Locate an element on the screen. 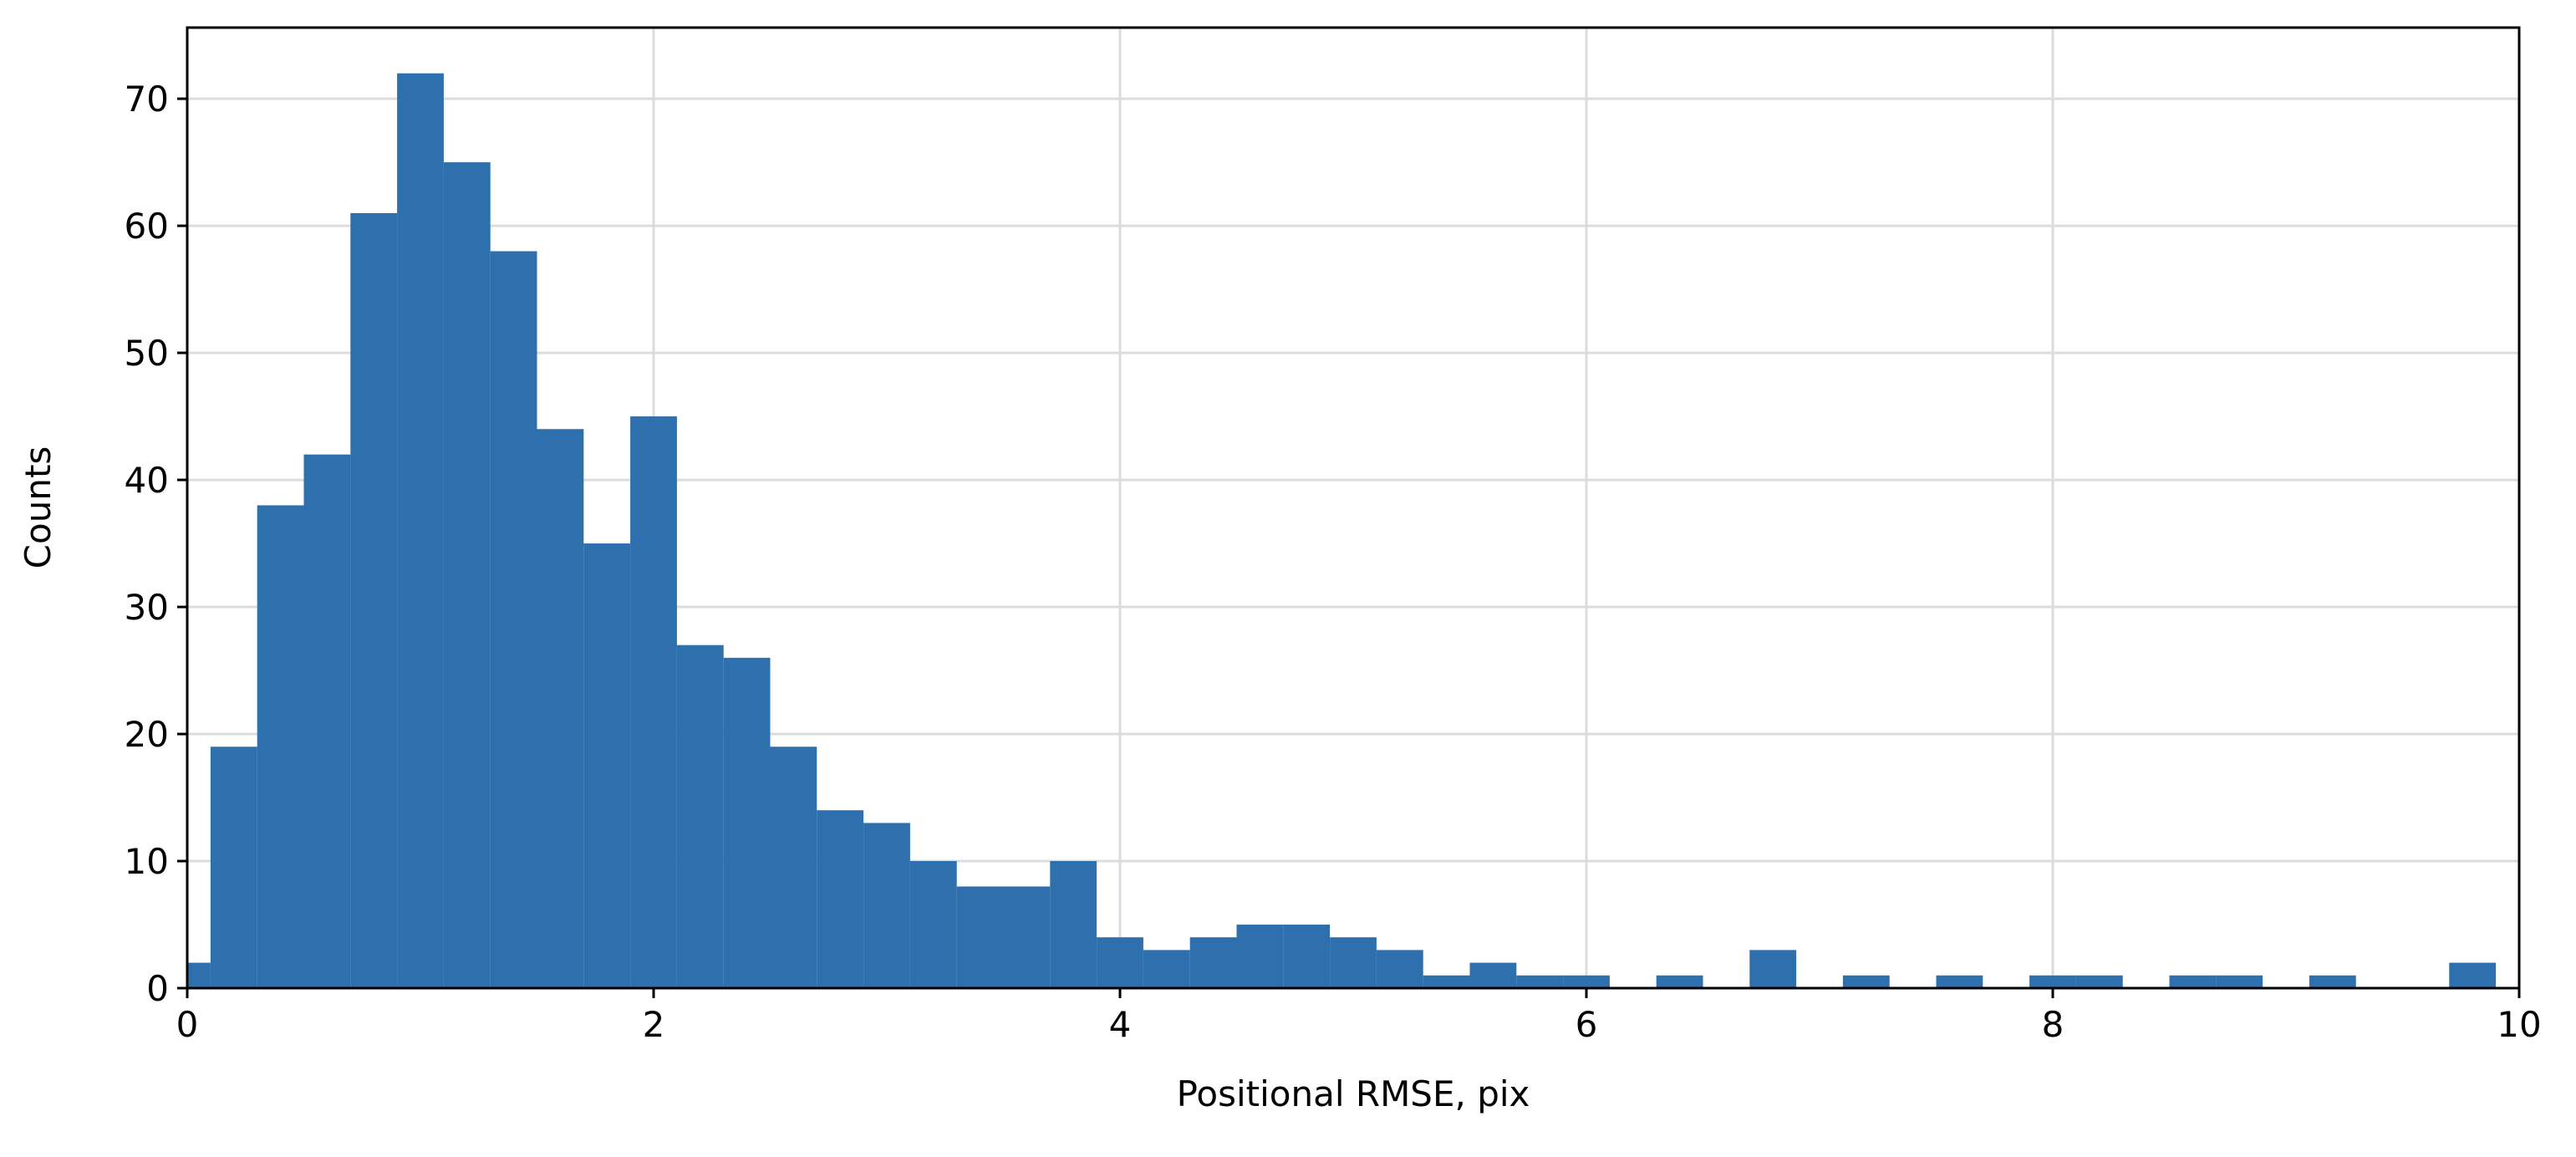 This screenshot has width=2576, height=1157. y-tick-label: 40 is located at coordinates (147, 481).